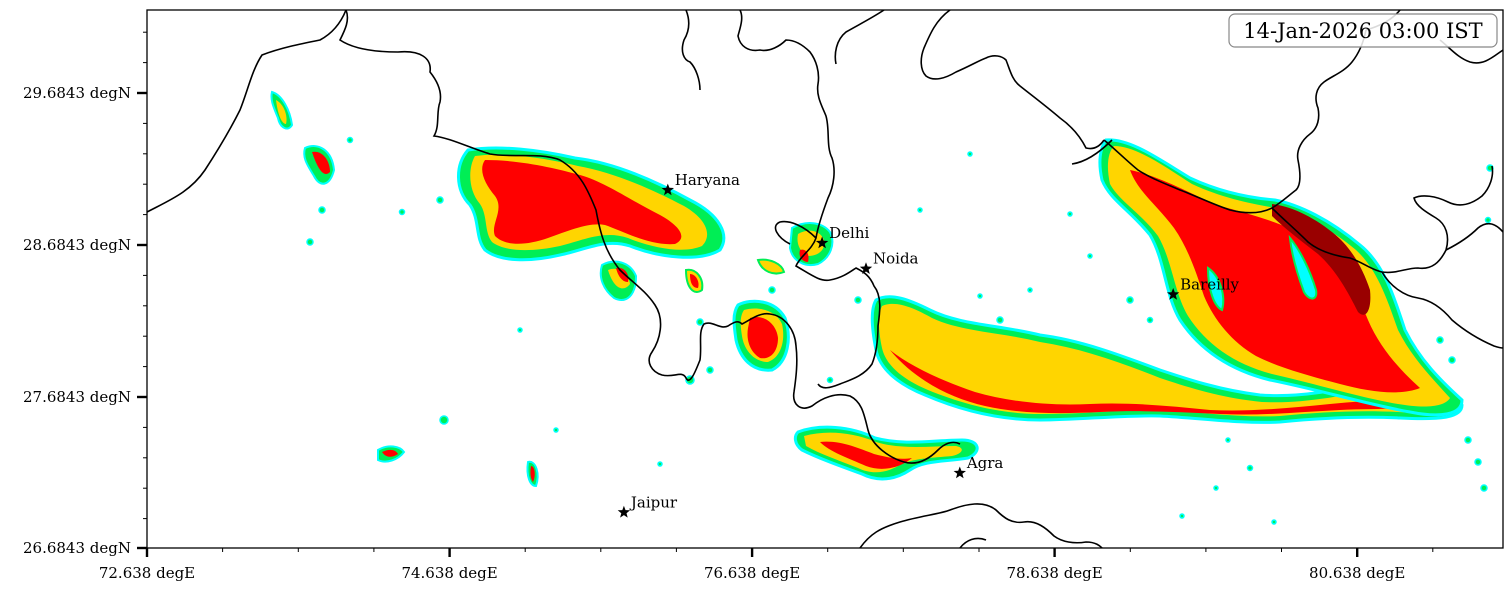  Describe the element at coordinates (1357, 573) in the screenshot. I see `x-tick-label: 80.638 degE` at that location.